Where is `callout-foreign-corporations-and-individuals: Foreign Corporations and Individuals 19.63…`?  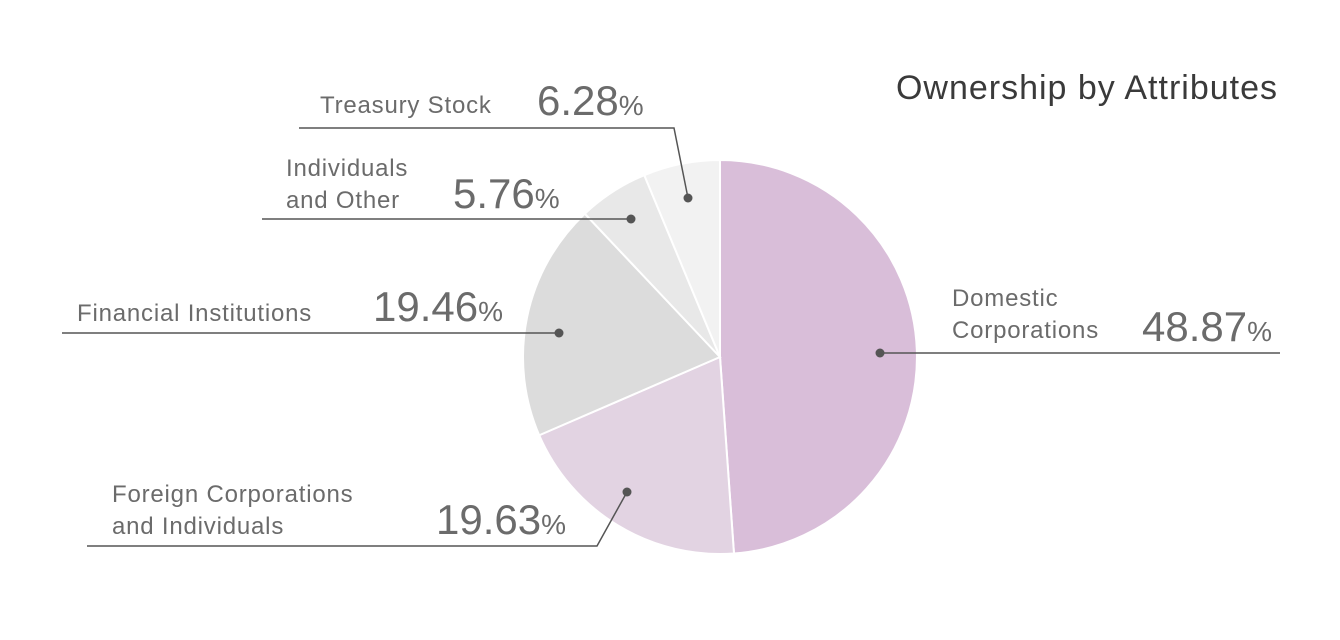
callout-foreign-corporations-and-individuals: Foreign Corporations and Individuals 19.63… is located at coordinates (359, 514).